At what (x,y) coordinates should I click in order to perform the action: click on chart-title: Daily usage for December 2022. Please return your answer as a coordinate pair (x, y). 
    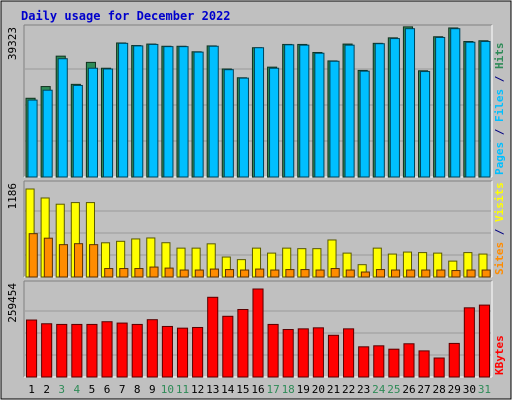
    Looking at the image, I should click on (126, 16).